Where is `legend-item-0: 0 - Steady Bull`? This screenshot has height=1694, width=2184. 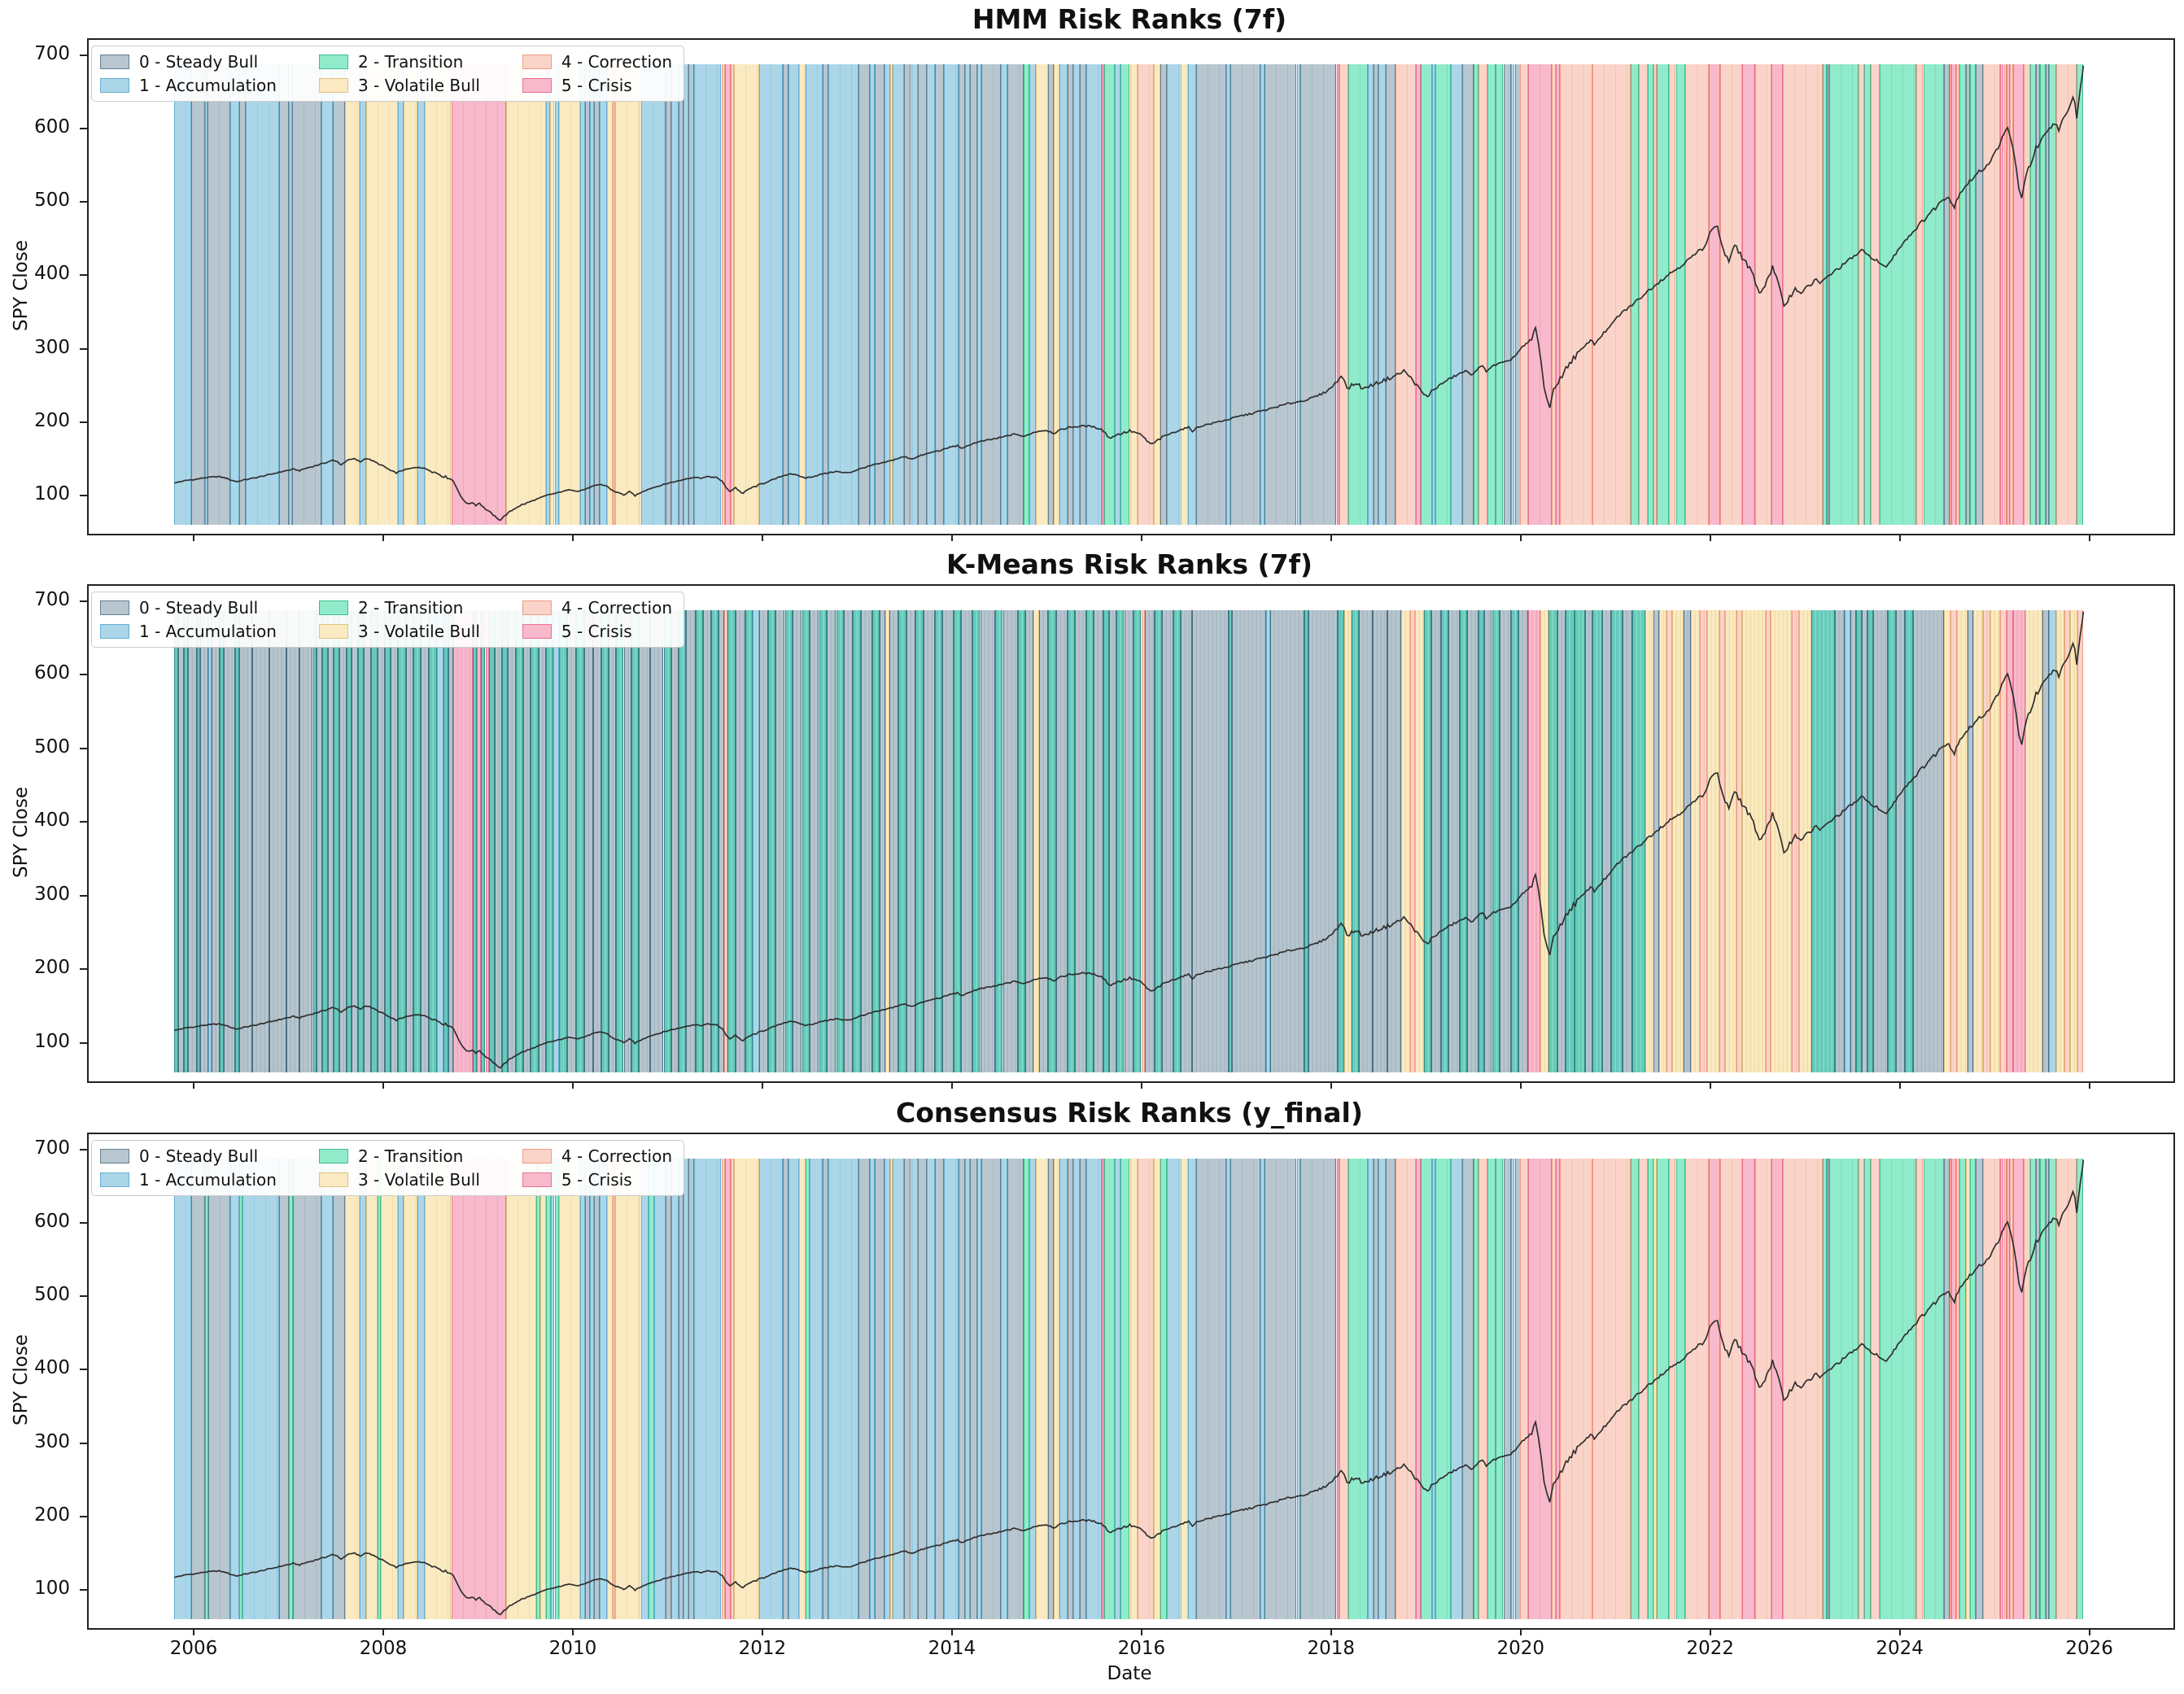 legend-item-0: 0 - Steady Bull is located at coordinates (189, 62).